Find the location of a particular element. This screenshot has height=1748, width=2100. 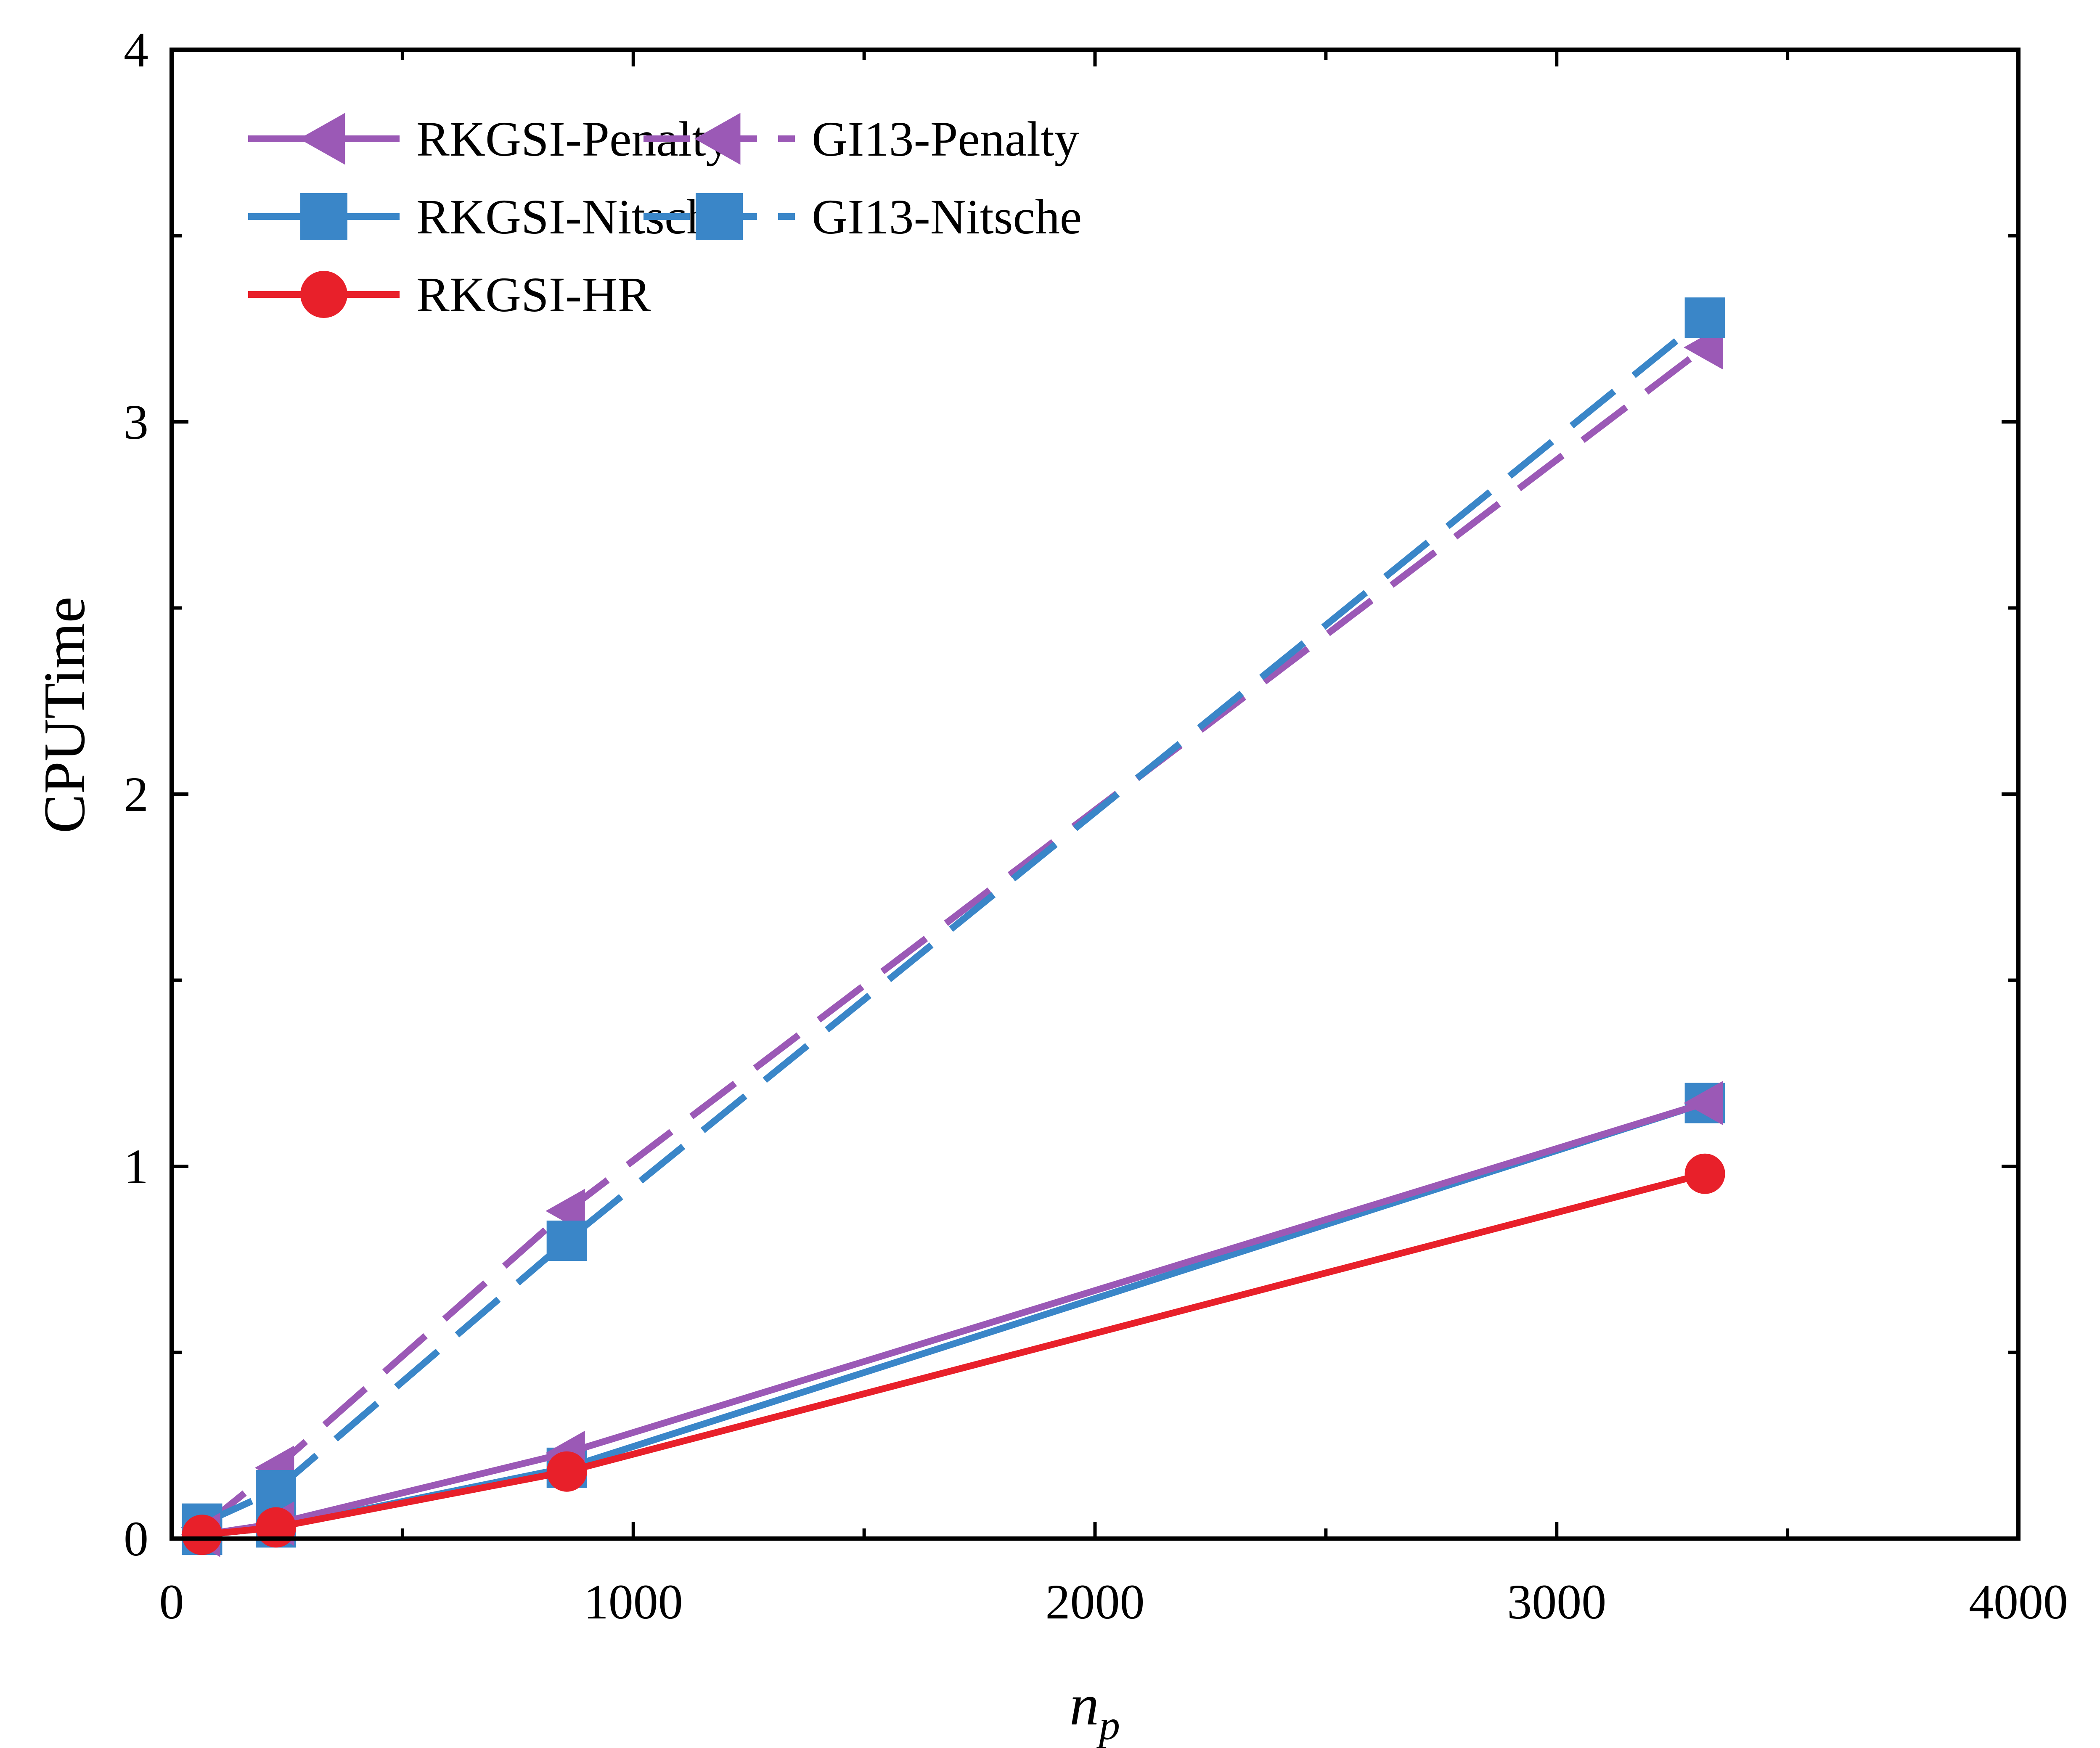

x-tick-label: 0 is located at coordinates (171, 1601).